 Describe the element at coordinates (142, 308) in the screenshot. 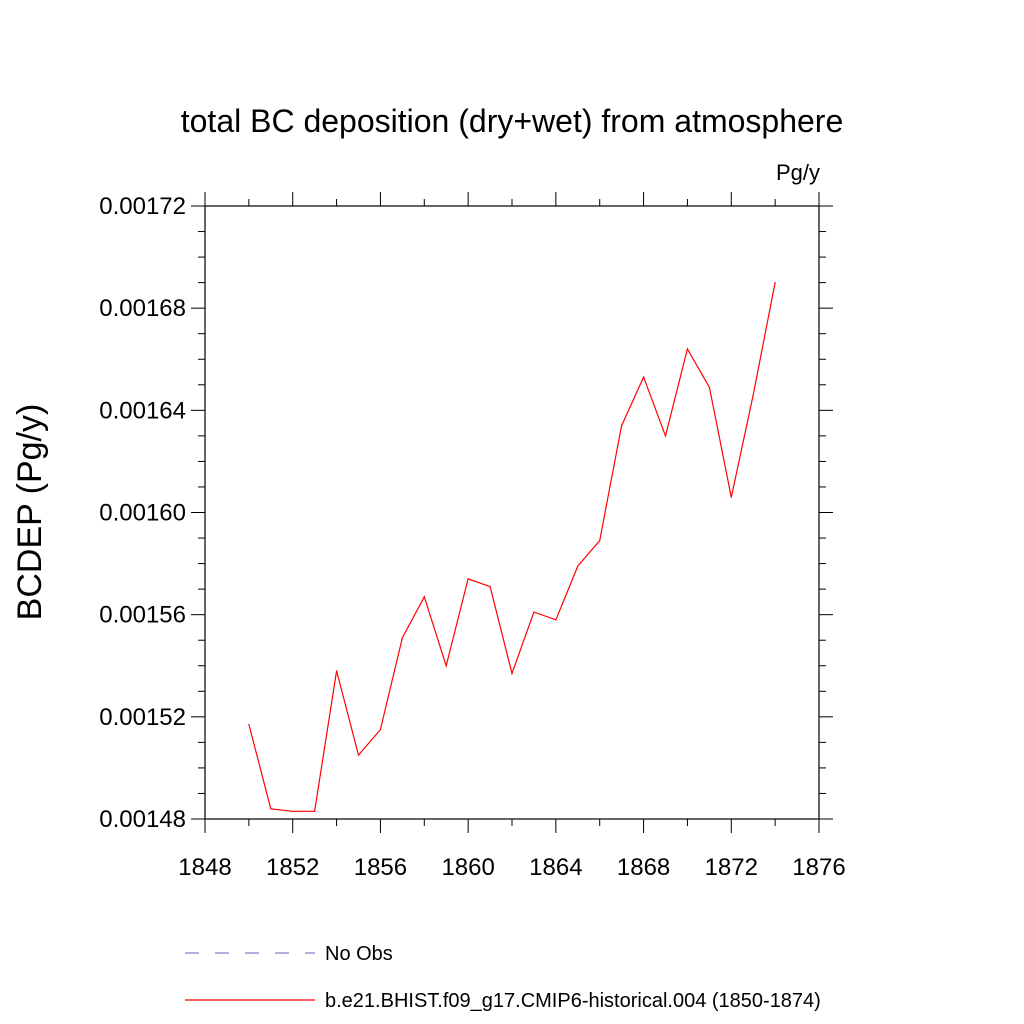

I see `y-tick-label: 0.00168` at that location.